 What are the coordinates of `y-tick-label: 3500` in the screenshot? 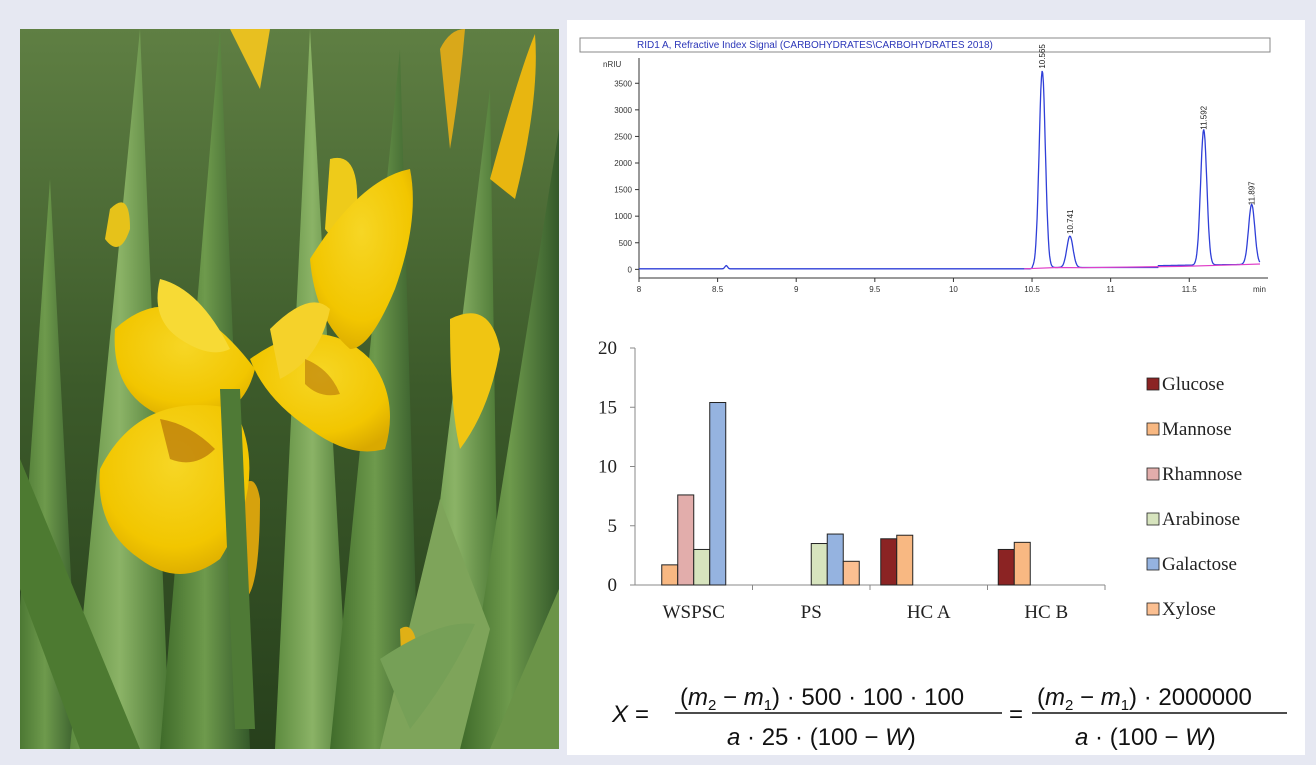 It's located at (623, 83).